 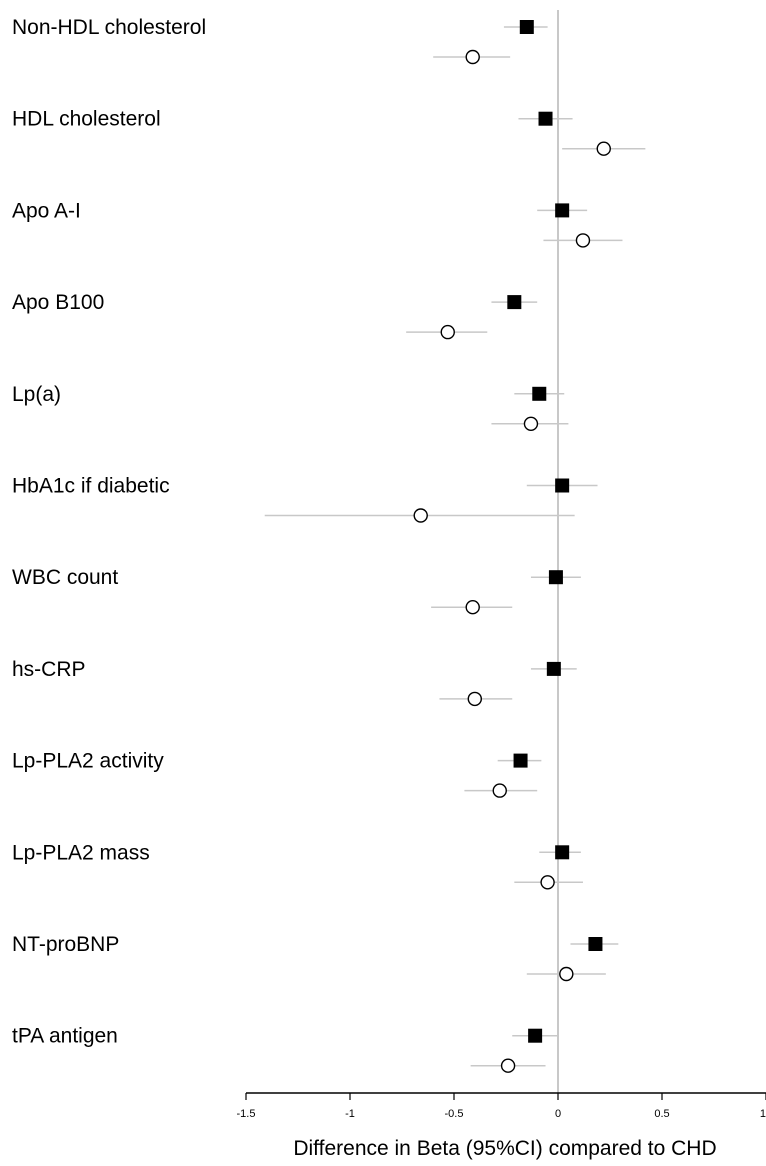 What do you see at coordinates (65, 1036) in the screenshot?
I see `category-label: tPA antigen` at bounding box center [65, 1036].